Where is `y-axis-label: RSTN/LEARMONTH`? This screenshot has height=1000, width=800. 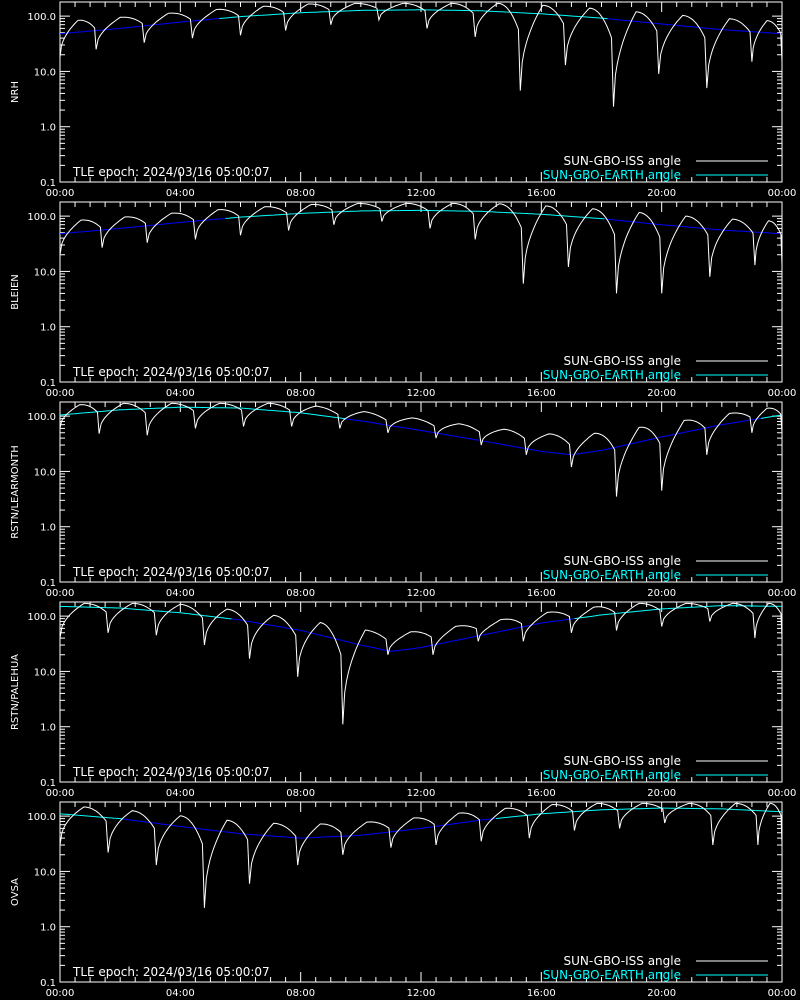
y-axis-label: RSTN/LEARMONTH is located at coordinates (15, 492).